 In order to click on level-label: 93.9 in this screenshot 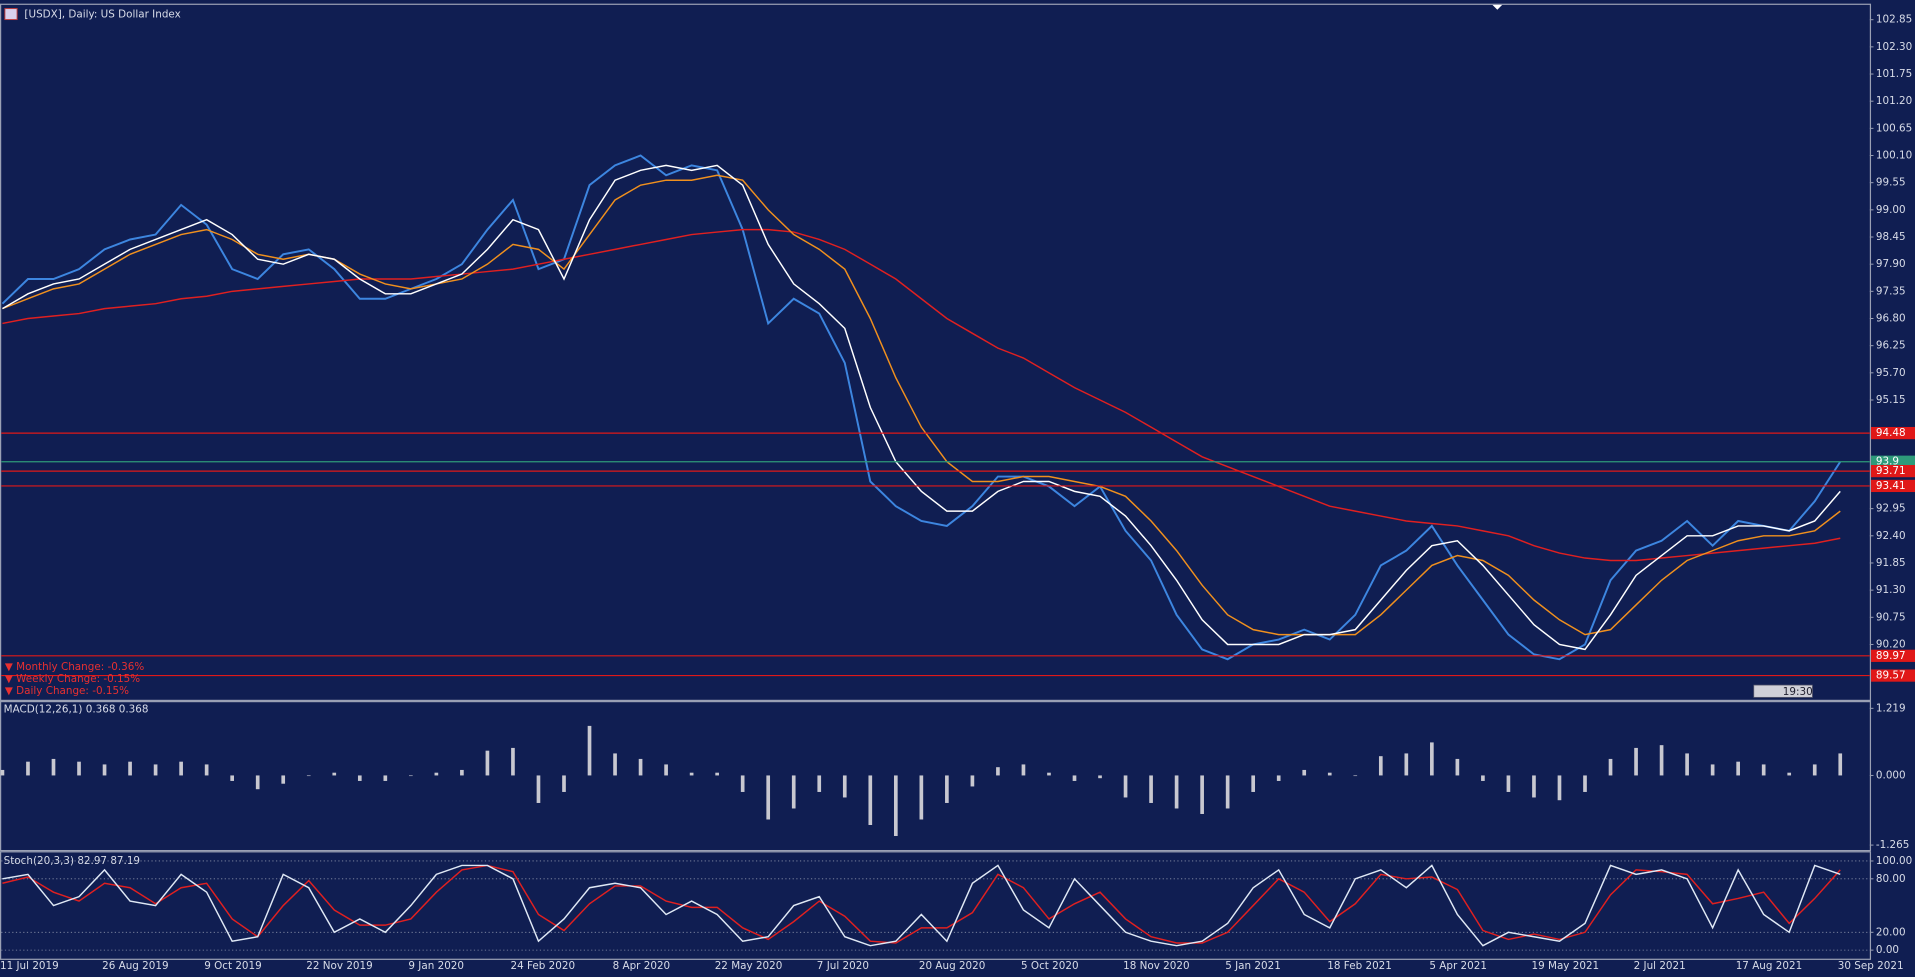, I will do `click(1887, 462)`.